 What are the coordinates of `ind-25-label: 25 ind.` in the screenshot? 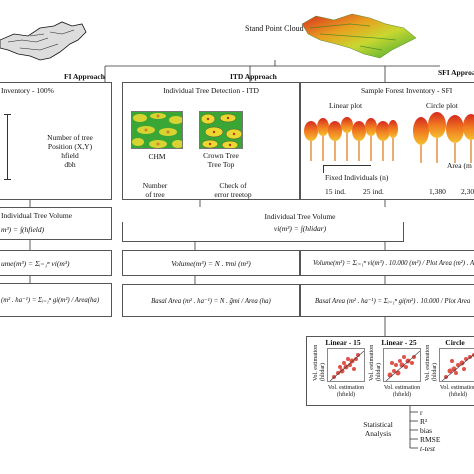 It's located at (373, 191).